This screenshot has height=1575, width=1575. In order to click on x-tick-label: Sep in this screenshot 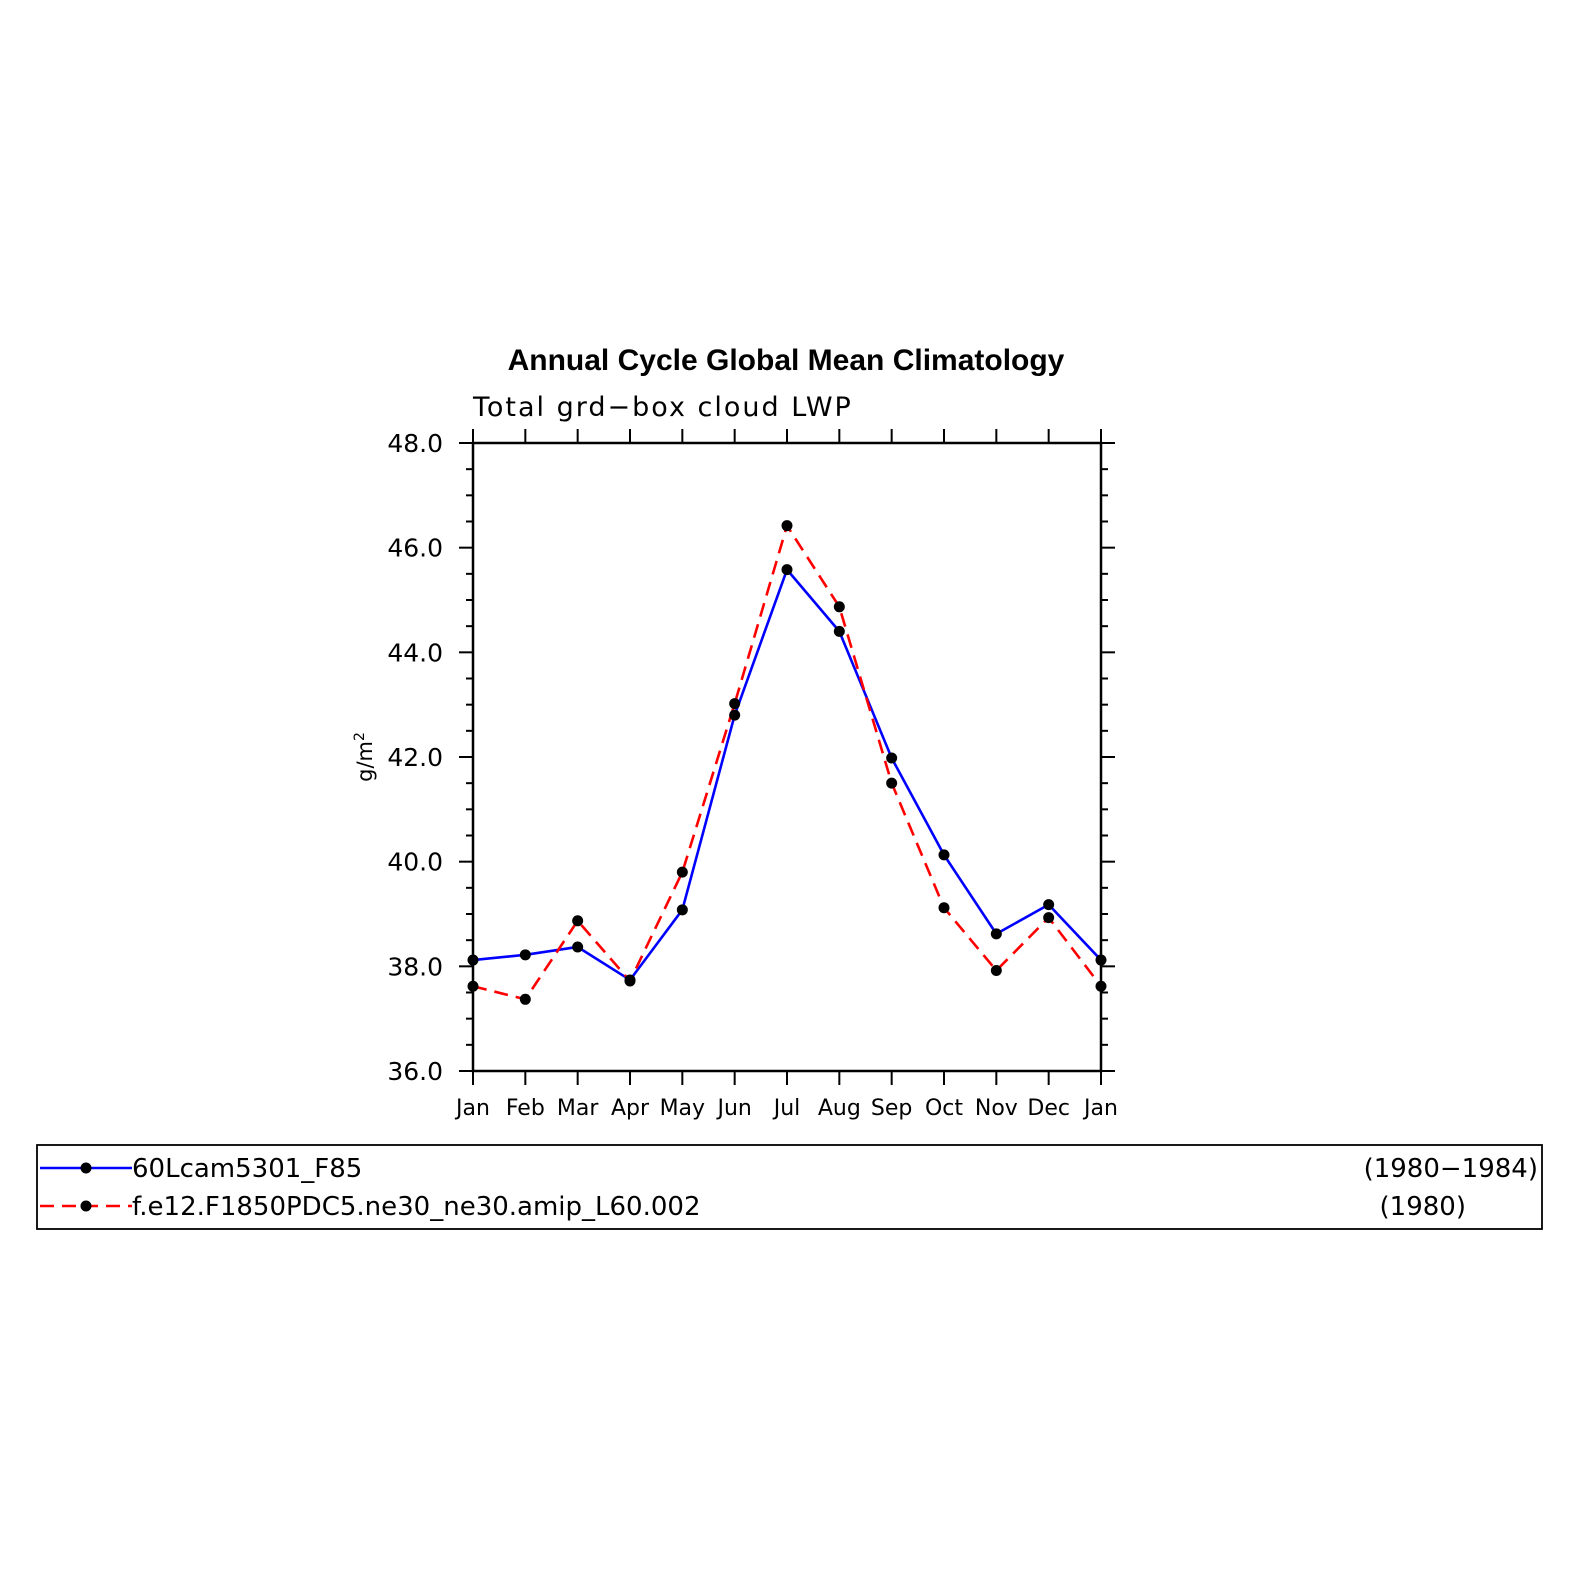, I will do `click(891, 1108)`.